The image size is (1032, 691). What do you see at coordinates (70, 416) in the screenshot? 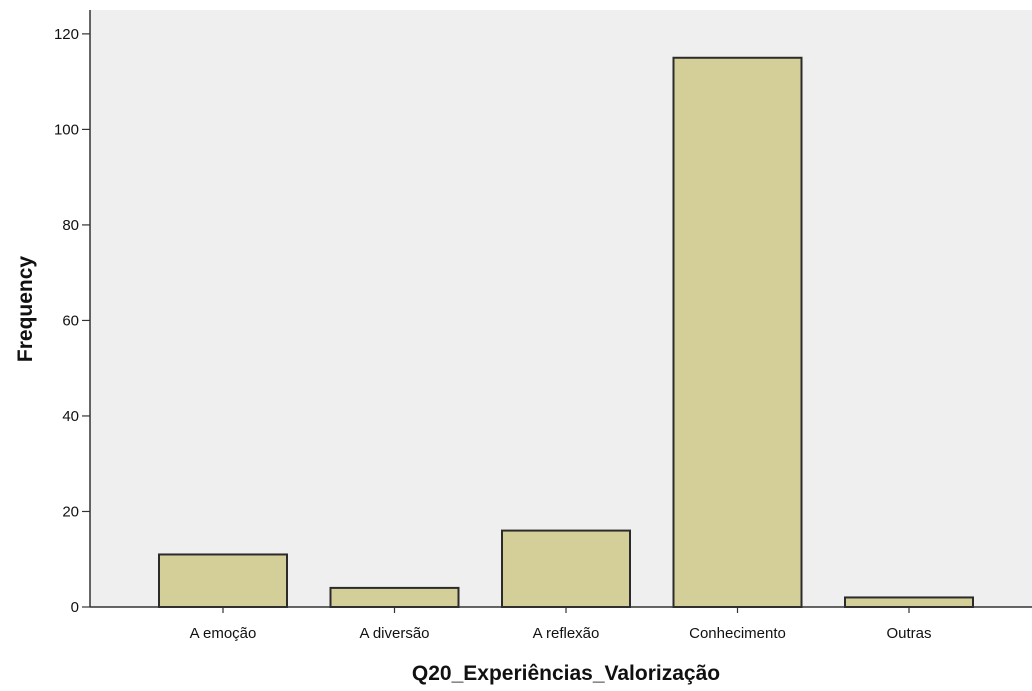
I see `y-tick-label: 40` at bounding box center [70, 416].